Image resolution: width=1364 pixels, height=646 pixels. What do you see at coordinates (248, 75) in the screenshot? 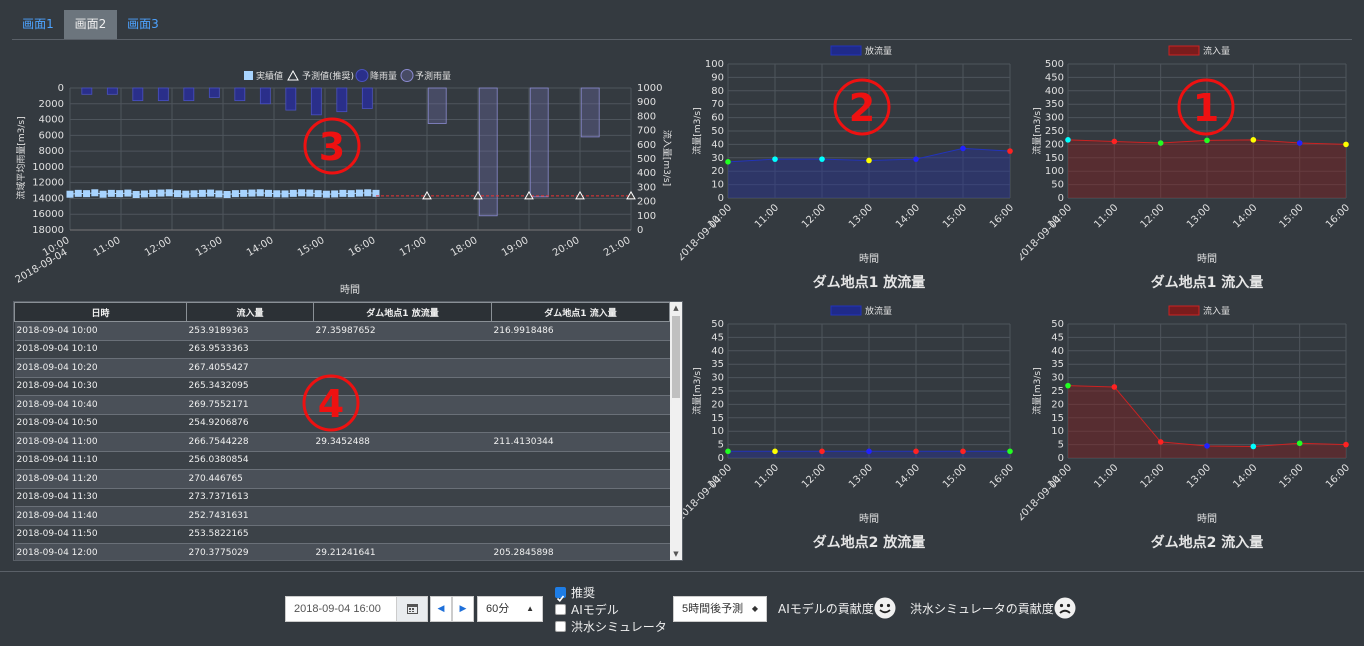
I see `legend-actual-swatch` at bounding box center [248, 75].